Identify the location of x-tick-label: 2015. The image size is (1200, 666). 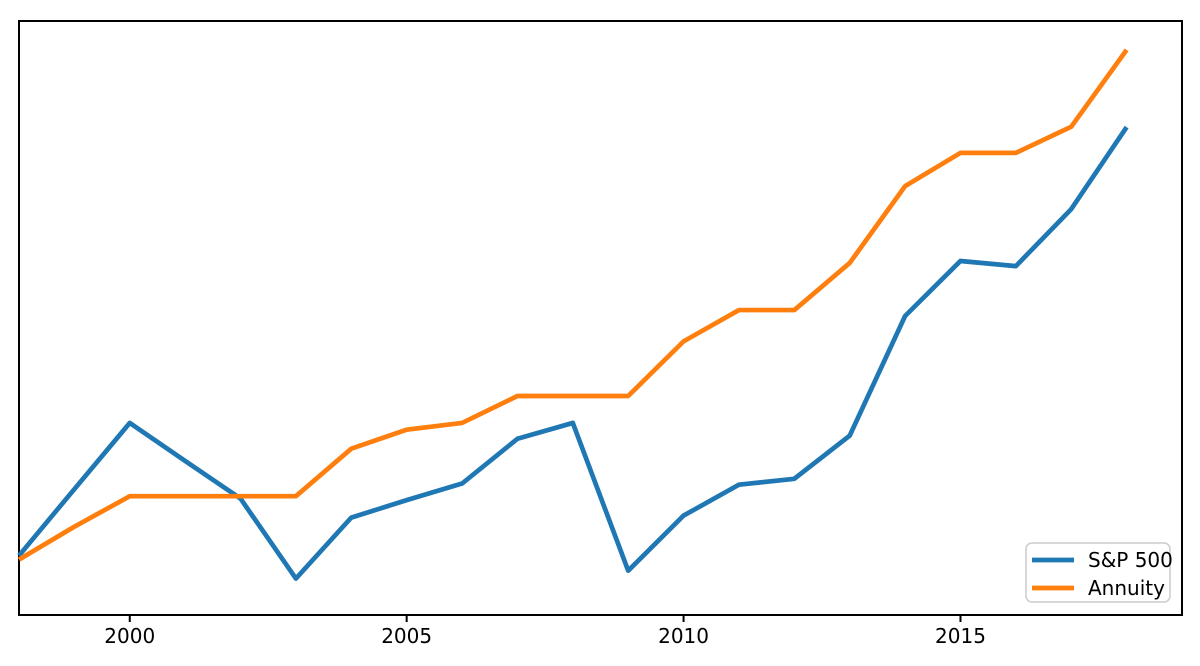
(960, 636).